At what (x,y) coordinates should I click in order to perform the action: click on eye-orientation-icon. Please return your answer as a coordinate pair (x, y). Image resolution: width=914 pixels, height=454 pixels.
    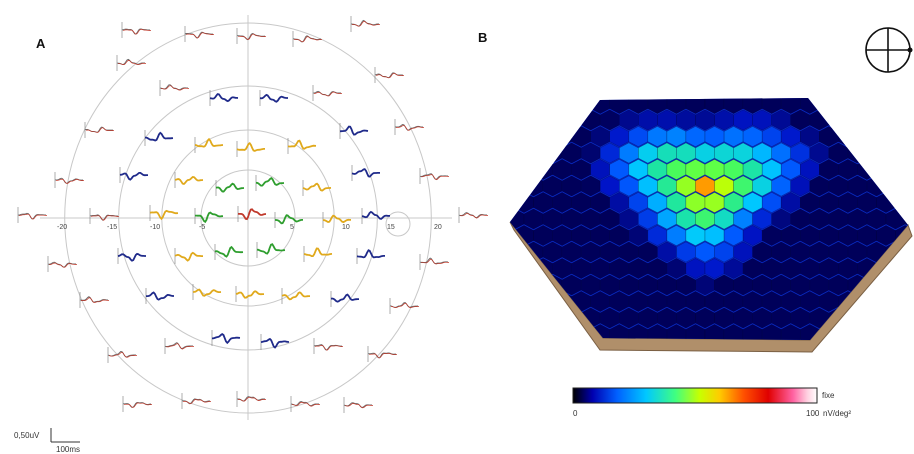
    Looking at the image, I should click on (889, 50).